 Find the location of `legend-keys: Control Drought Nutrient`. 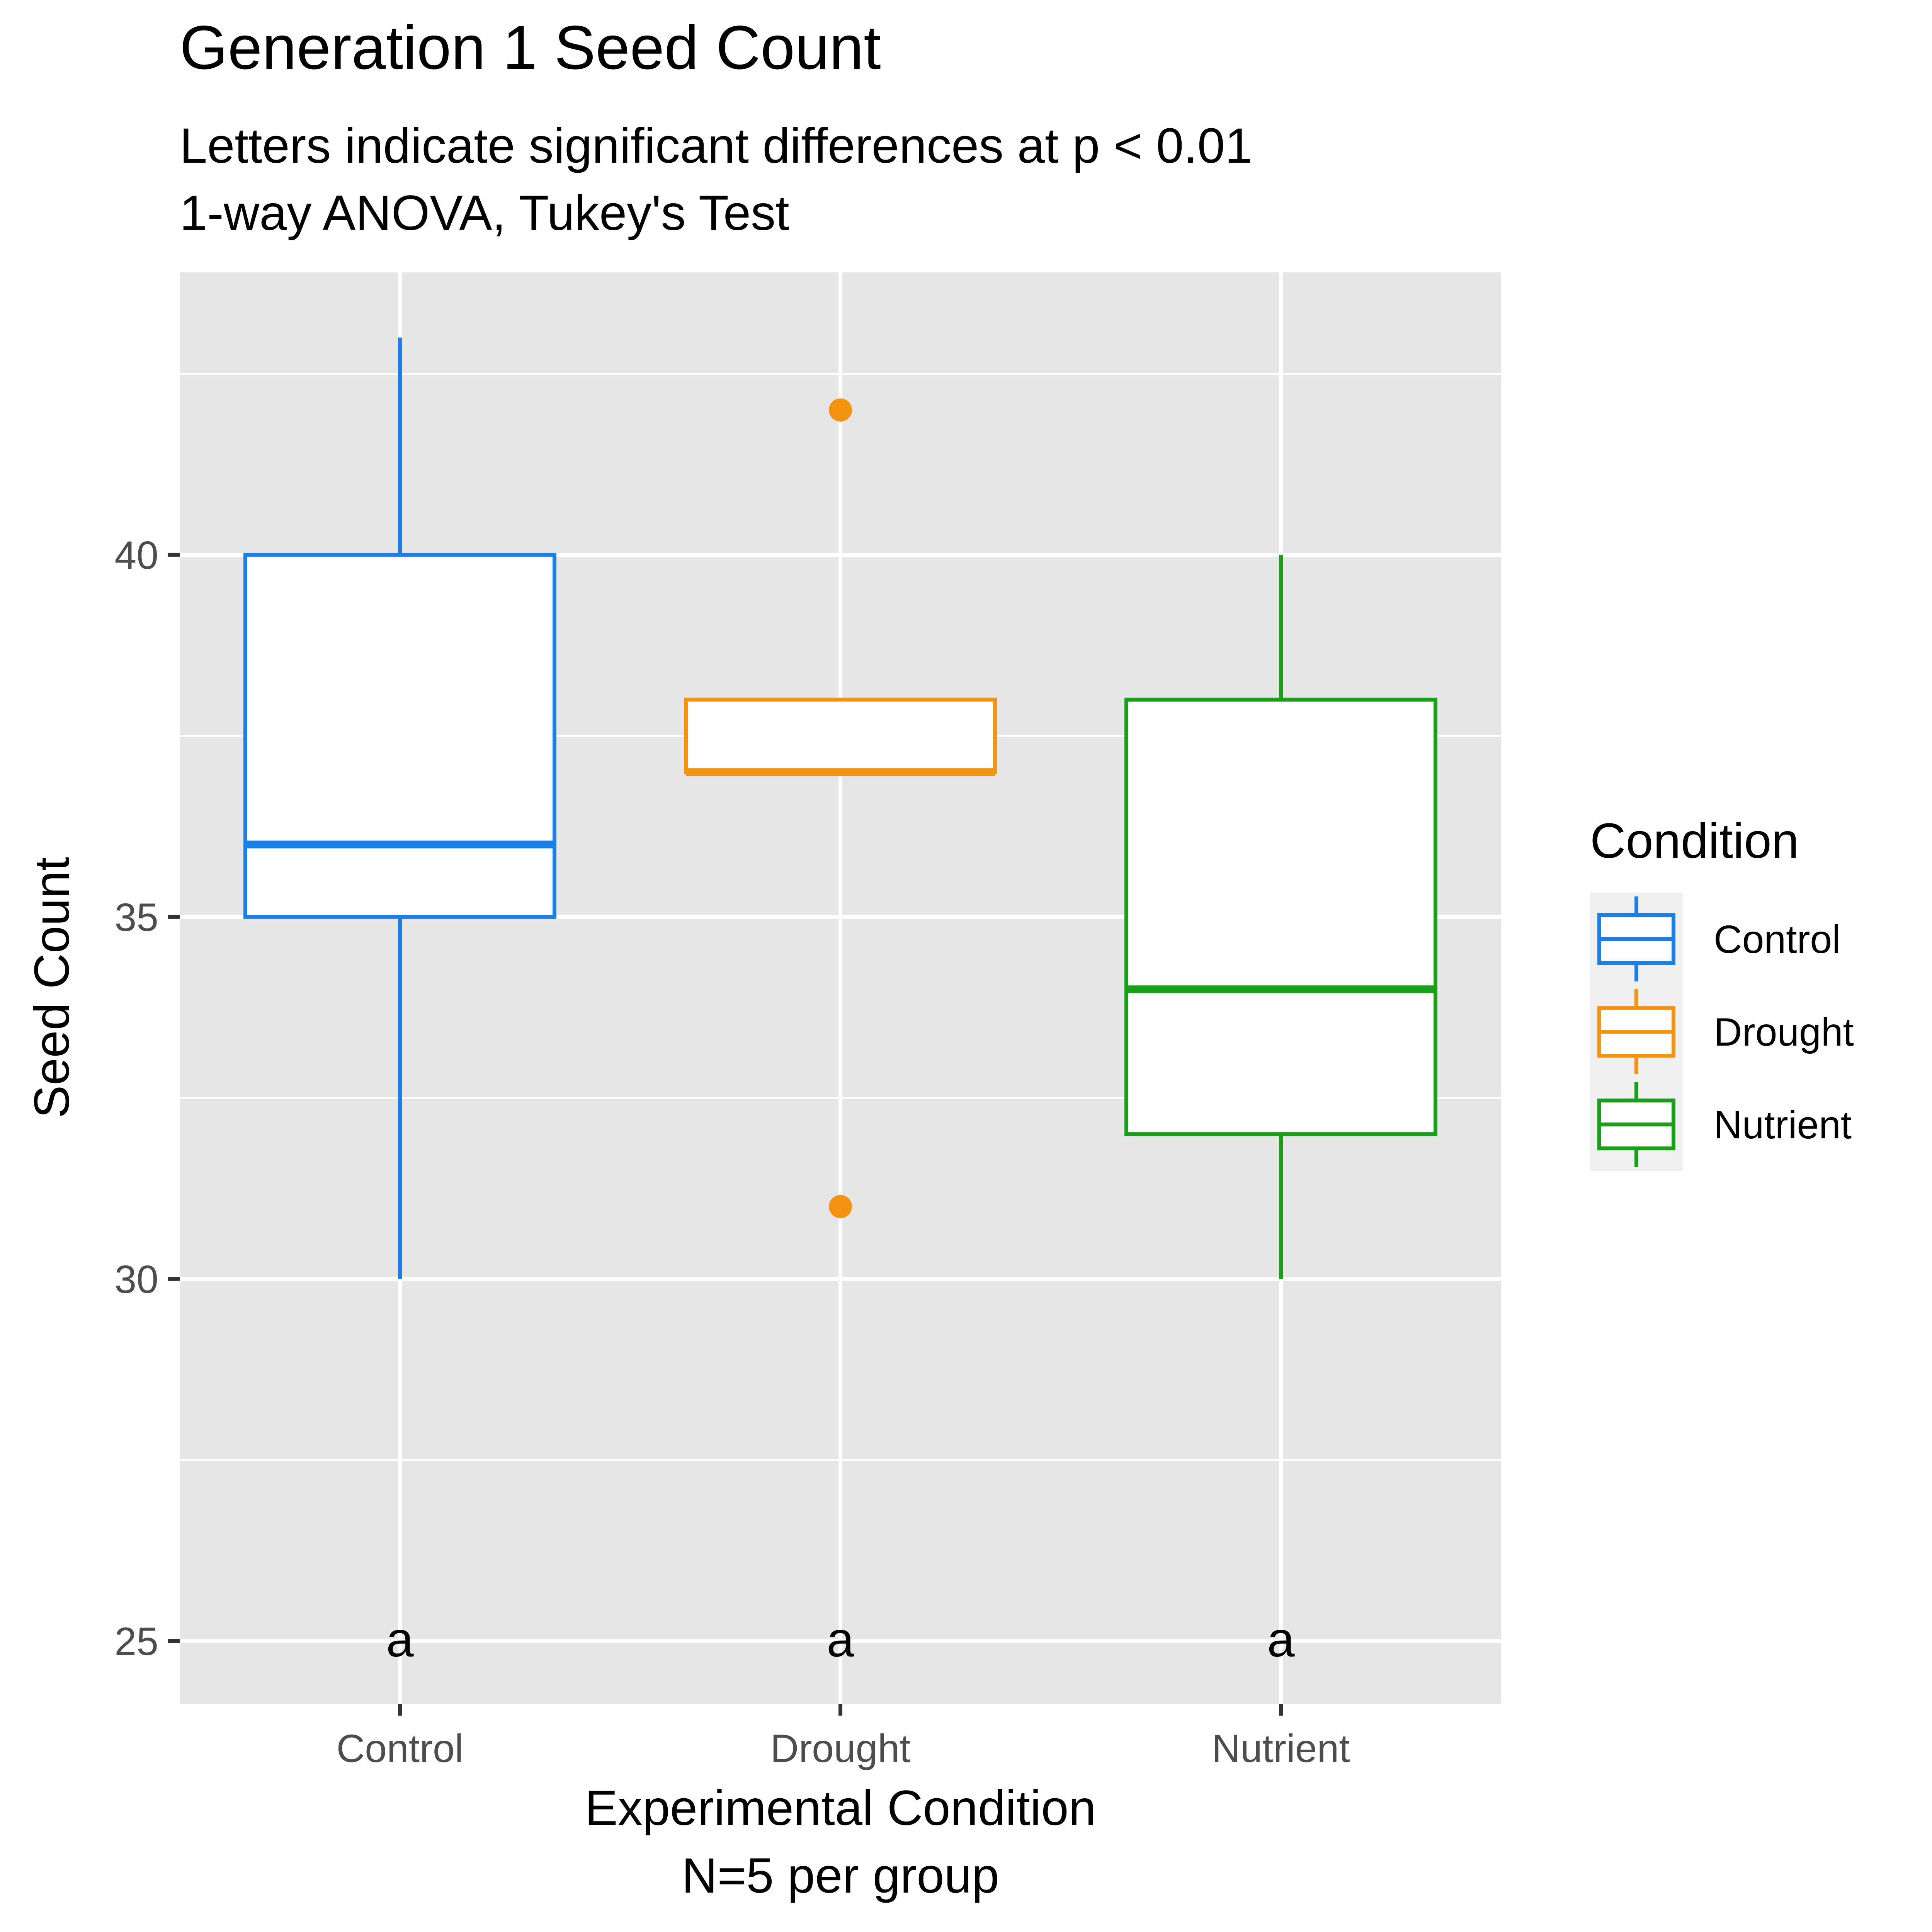

legend-keys: Control Drought Nutrient is located at coordinates (1722, 1032).